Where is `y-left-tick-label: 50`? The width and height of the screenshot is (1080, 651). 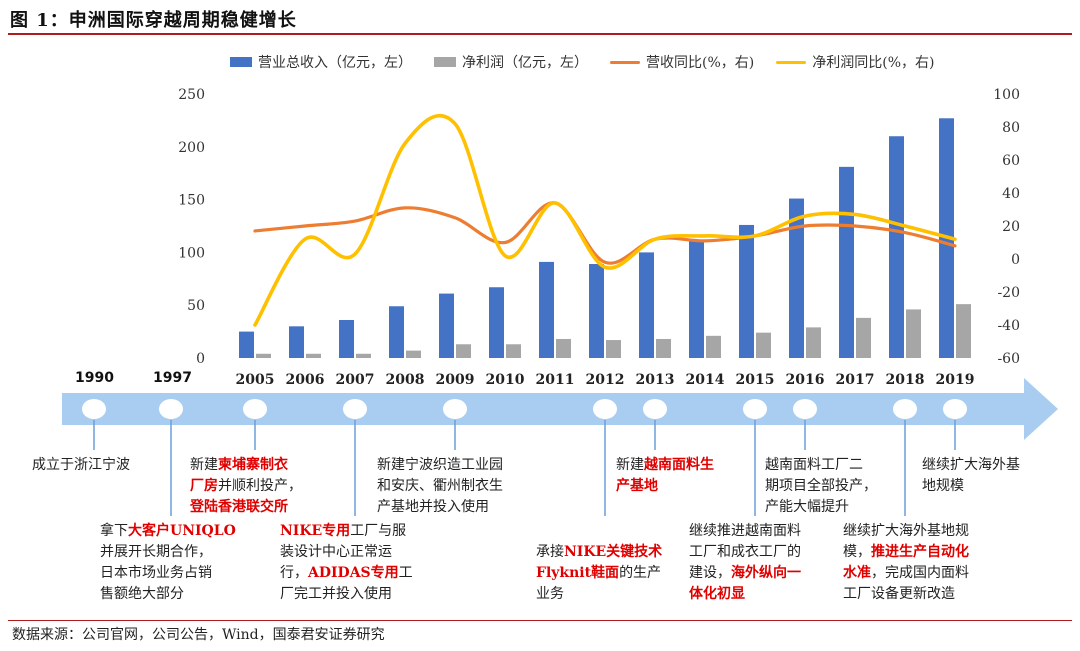 y-left-tick-label: 50 is located at coordinates (196, 306).